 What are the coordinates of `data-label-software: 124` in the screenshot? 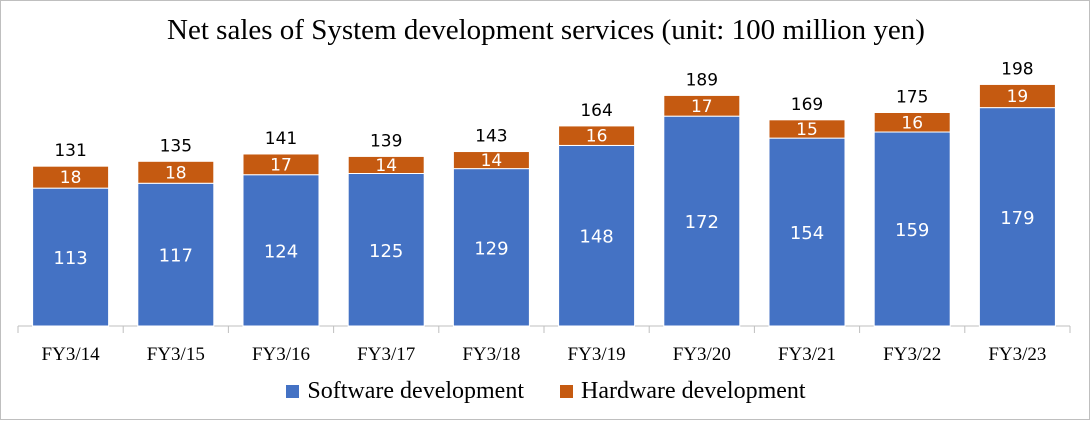 It's located at (281, 251).